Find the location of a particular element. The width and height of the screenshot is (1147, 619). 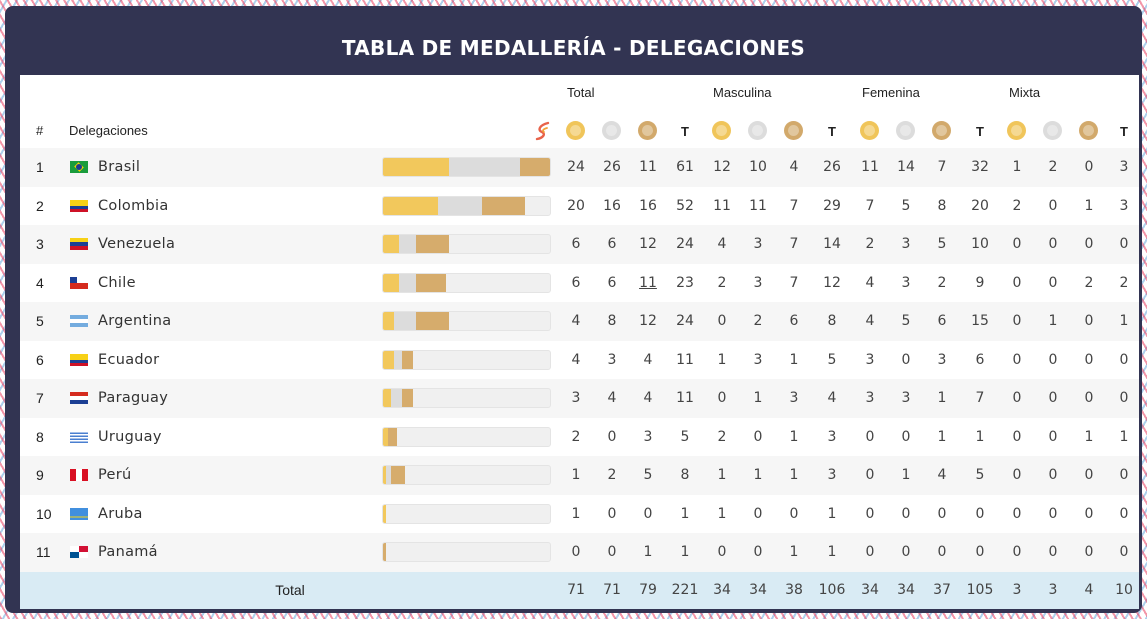

delegations-header: Delegaciones is located at coordinates (108, 130).